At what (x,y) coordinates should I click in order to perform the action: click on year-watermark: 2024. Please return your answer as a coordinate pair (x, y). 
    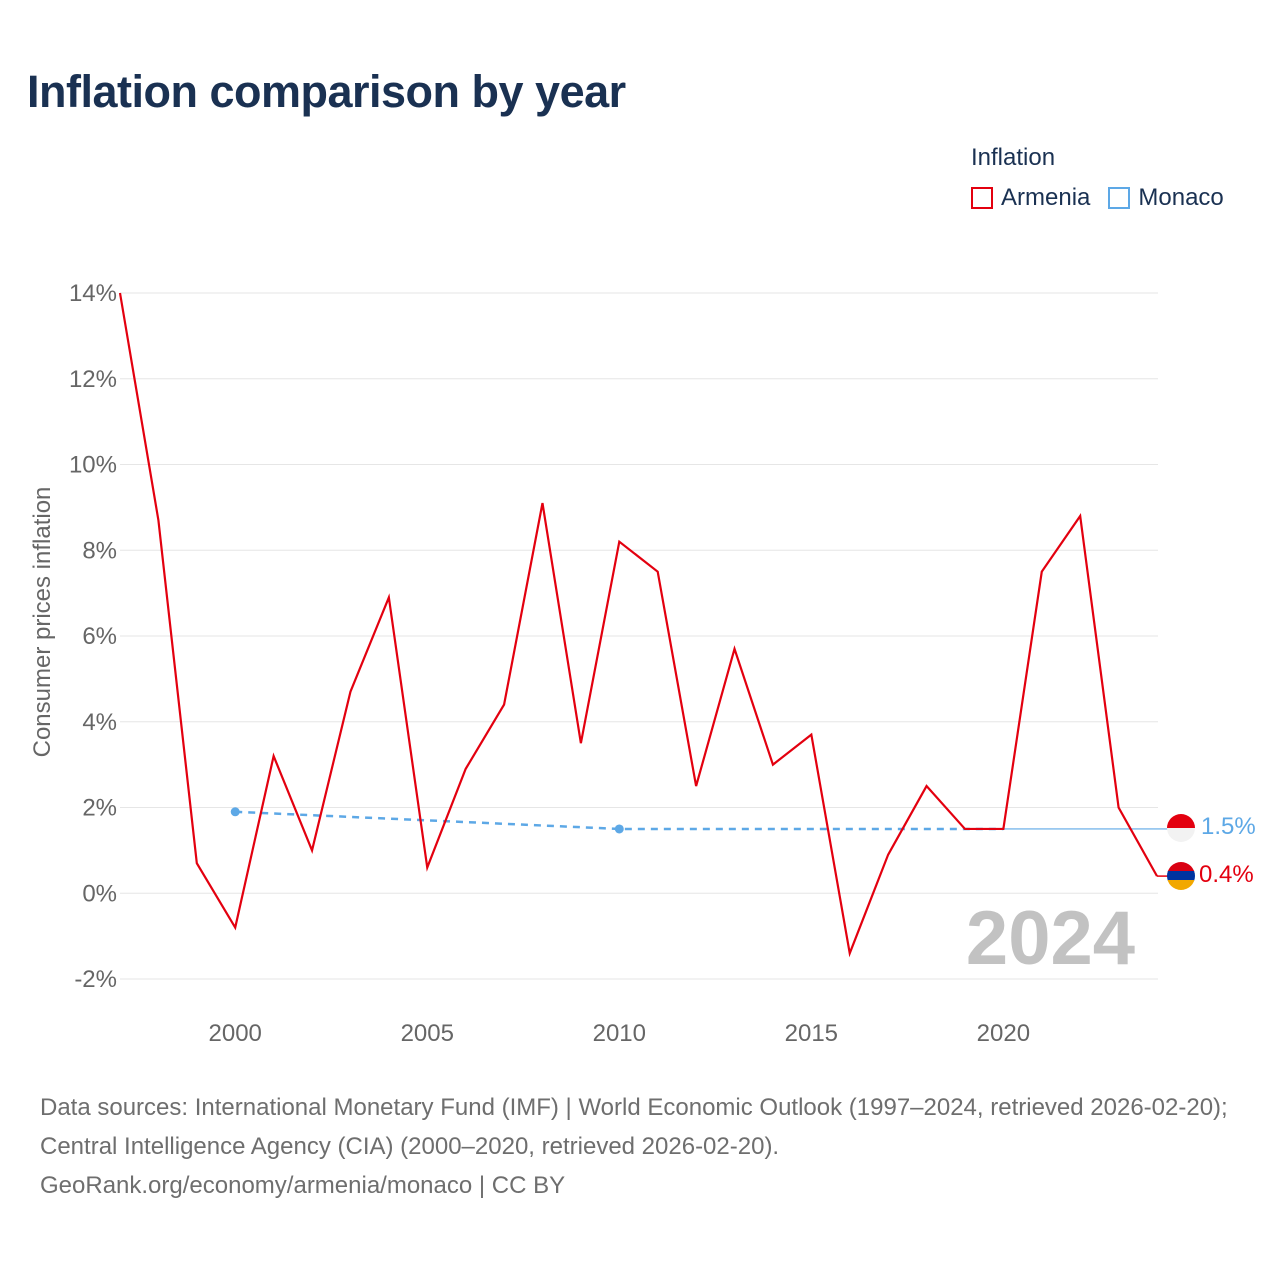
    Looking at the image, I should click on (1050, 938).